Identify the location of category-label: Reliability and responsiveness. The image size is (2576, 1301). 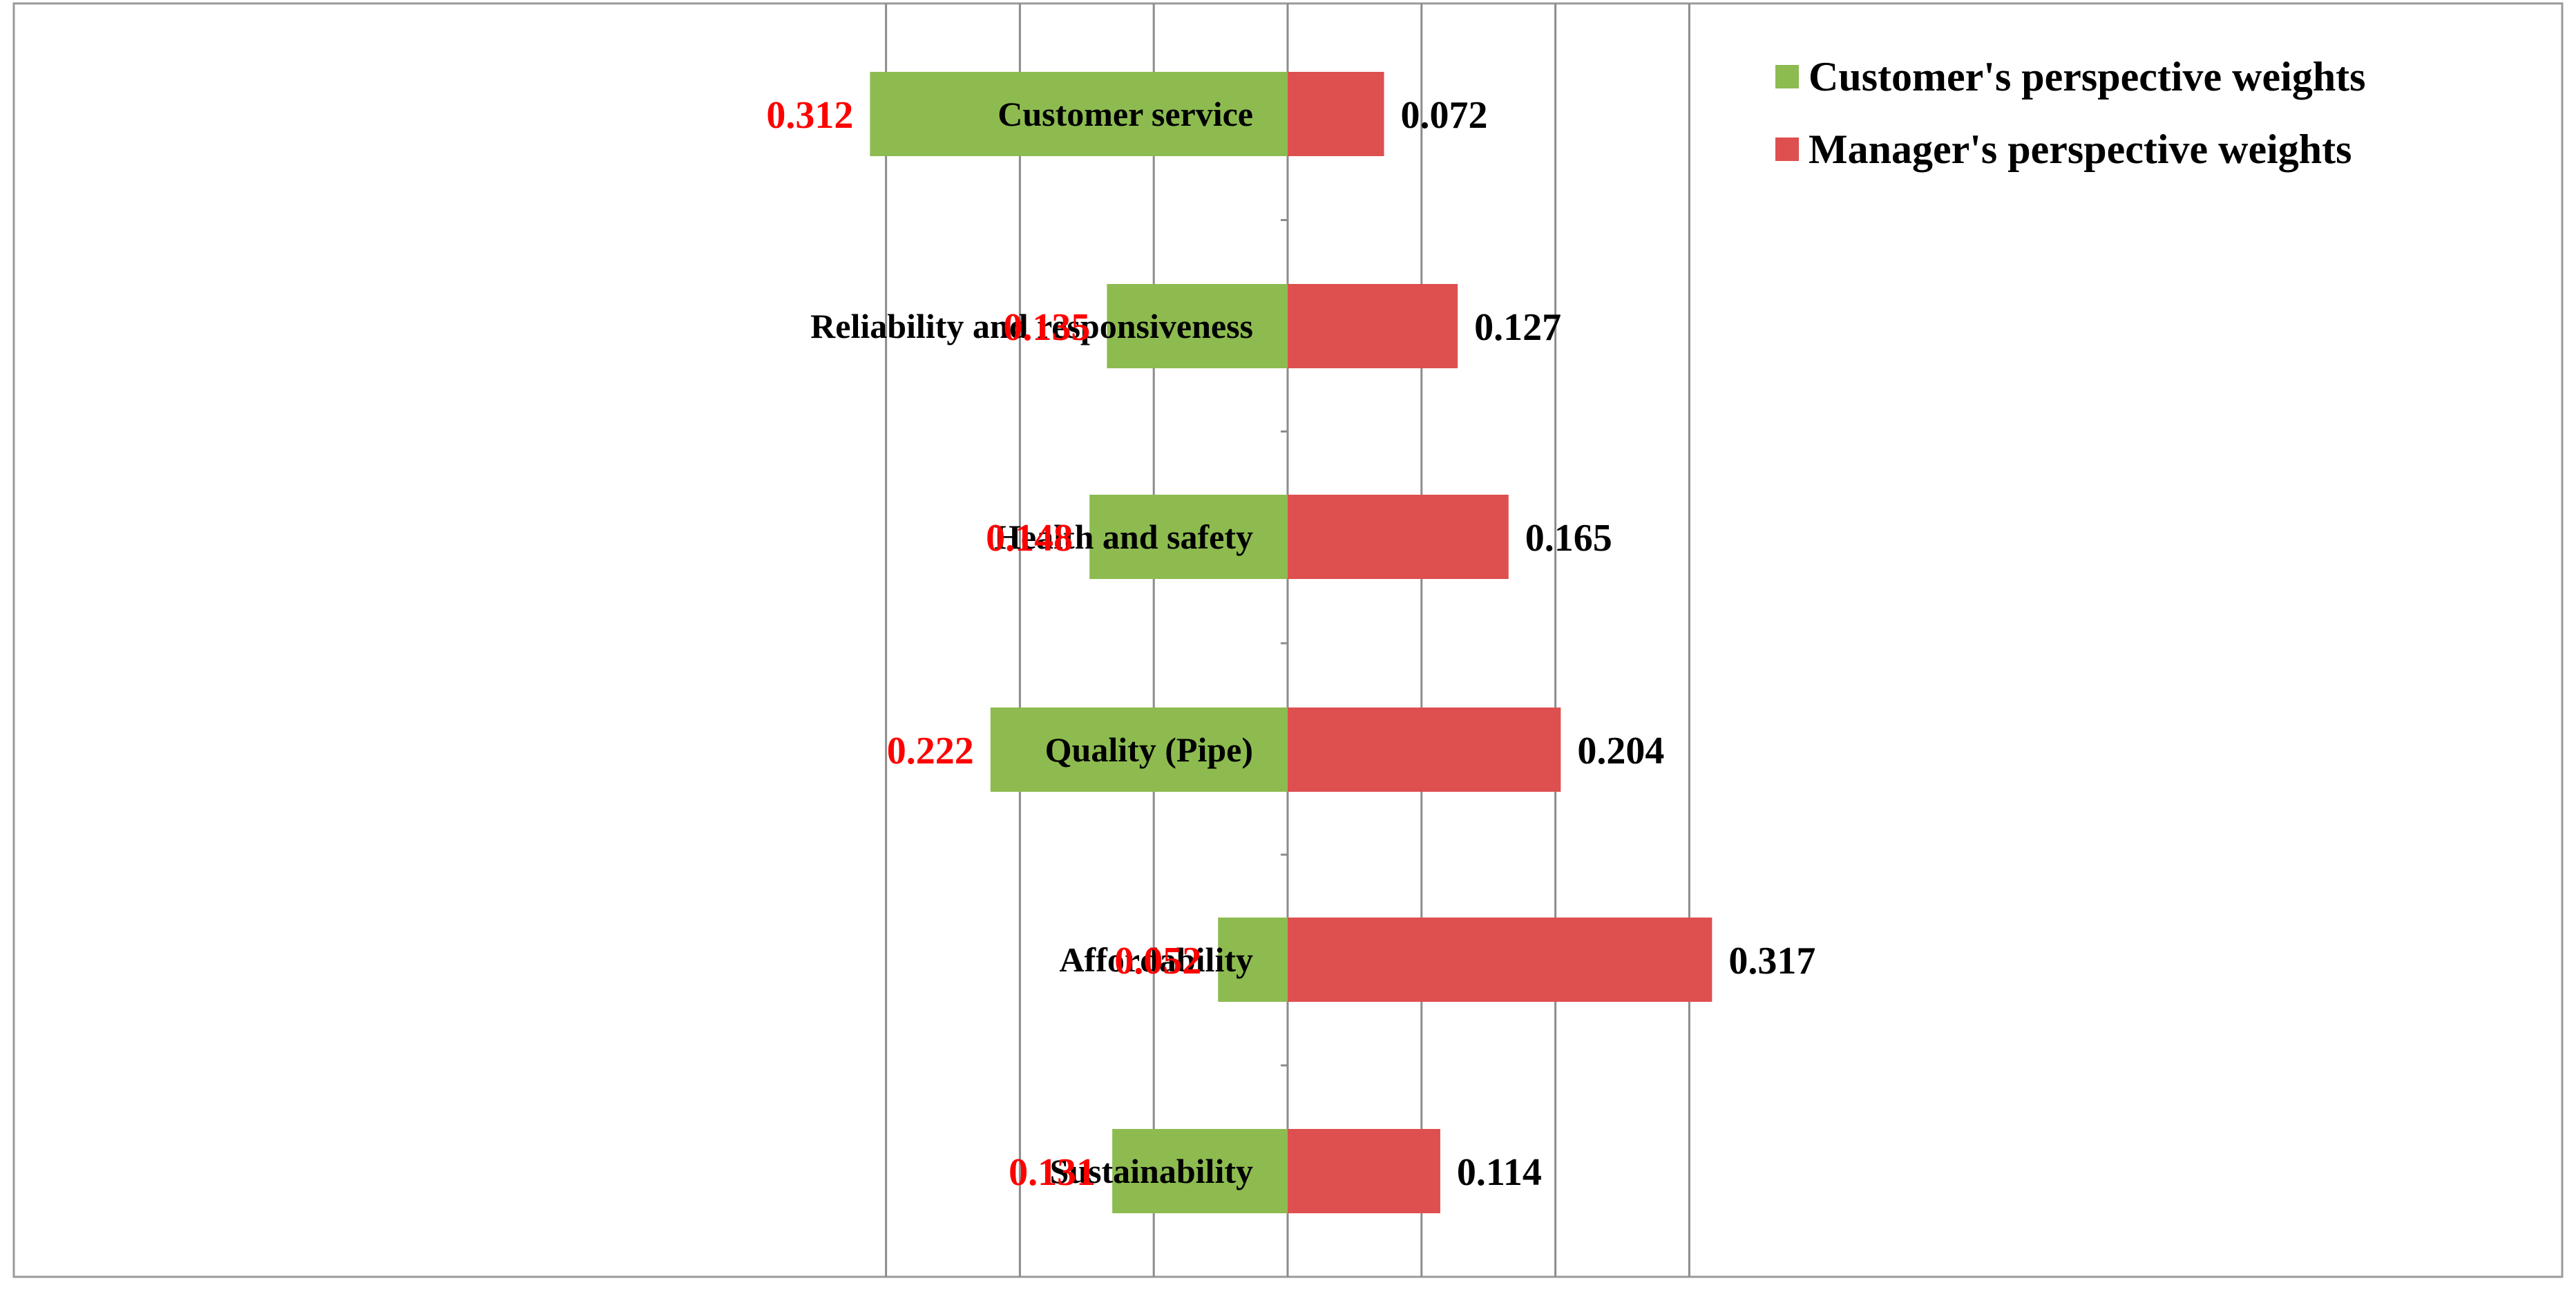
(1031, 326).